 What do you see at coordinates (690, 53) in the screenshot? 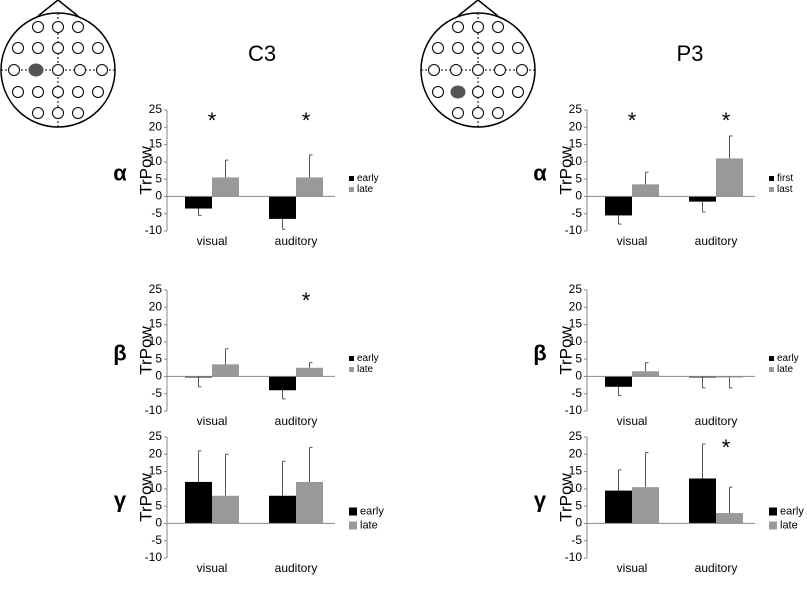
I see `column-title: P3` at bounding box center [690, 53].